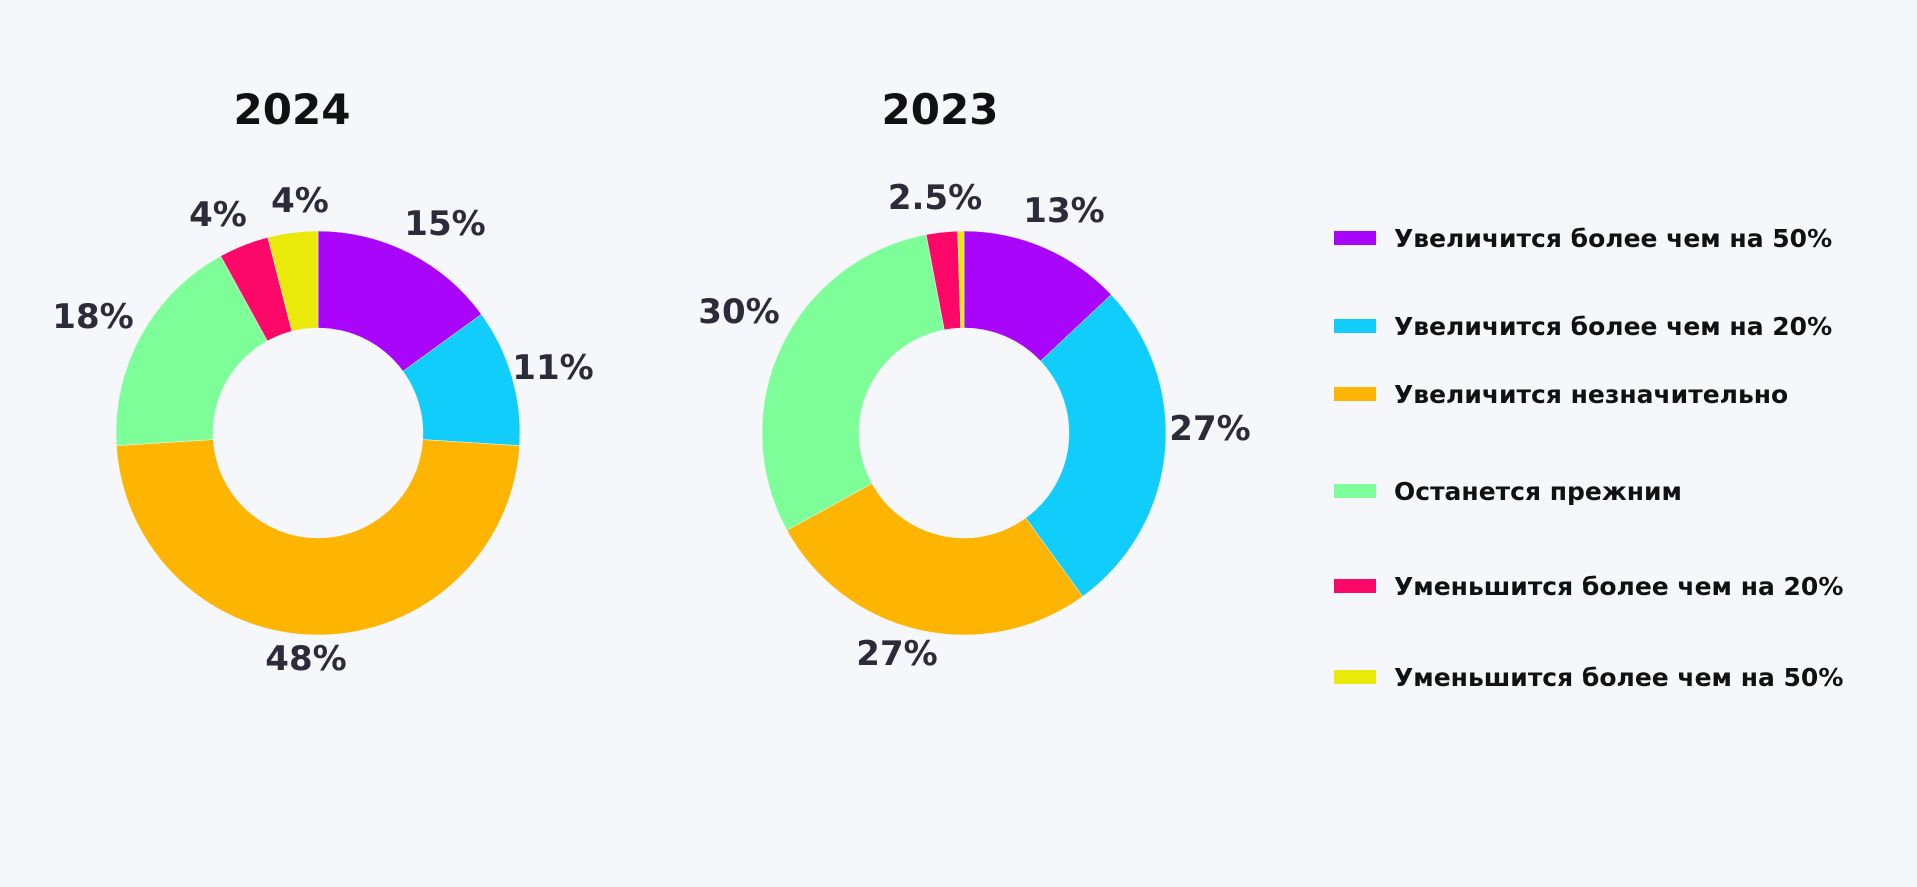 The height and width of the screenshot is (887, 1917). Describe the element at coordinates (1613, 326) in the screenshot. I see `legend-label: Увеличится более чем на 20%` at that location.